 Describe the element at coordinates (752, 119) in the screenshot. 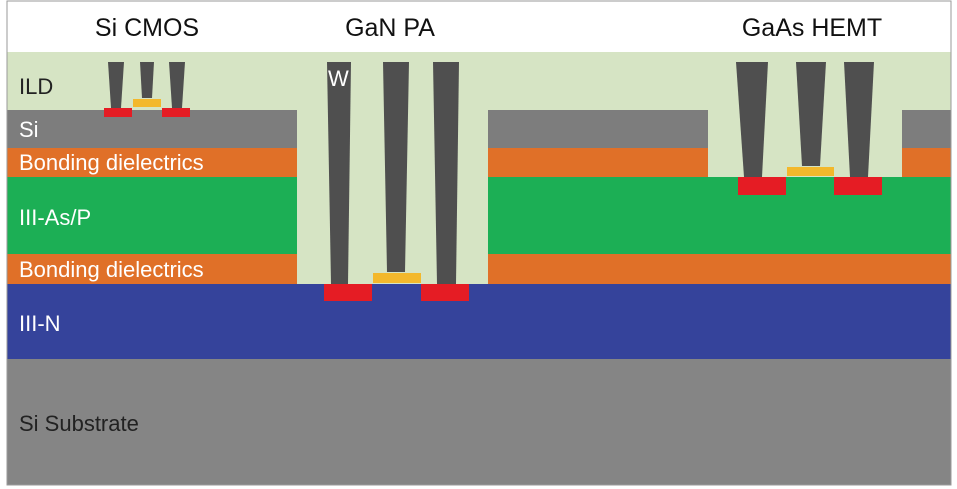

I see `gaas-plug-source` at that location.